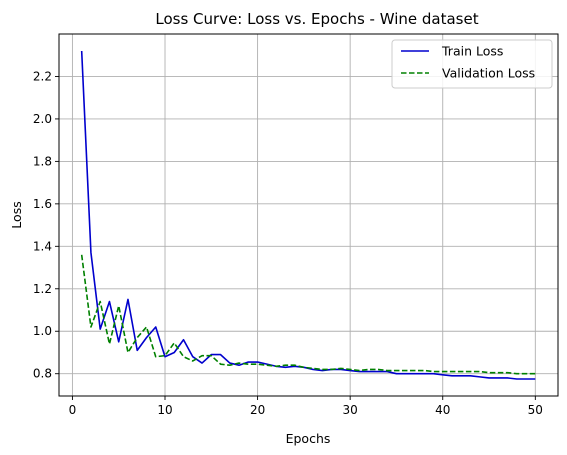 This screenshot has width=567, height=455. Describe the element at coordinates (42, 246) in the screenshot. I see `y-tick-label: 1.4` at that location.